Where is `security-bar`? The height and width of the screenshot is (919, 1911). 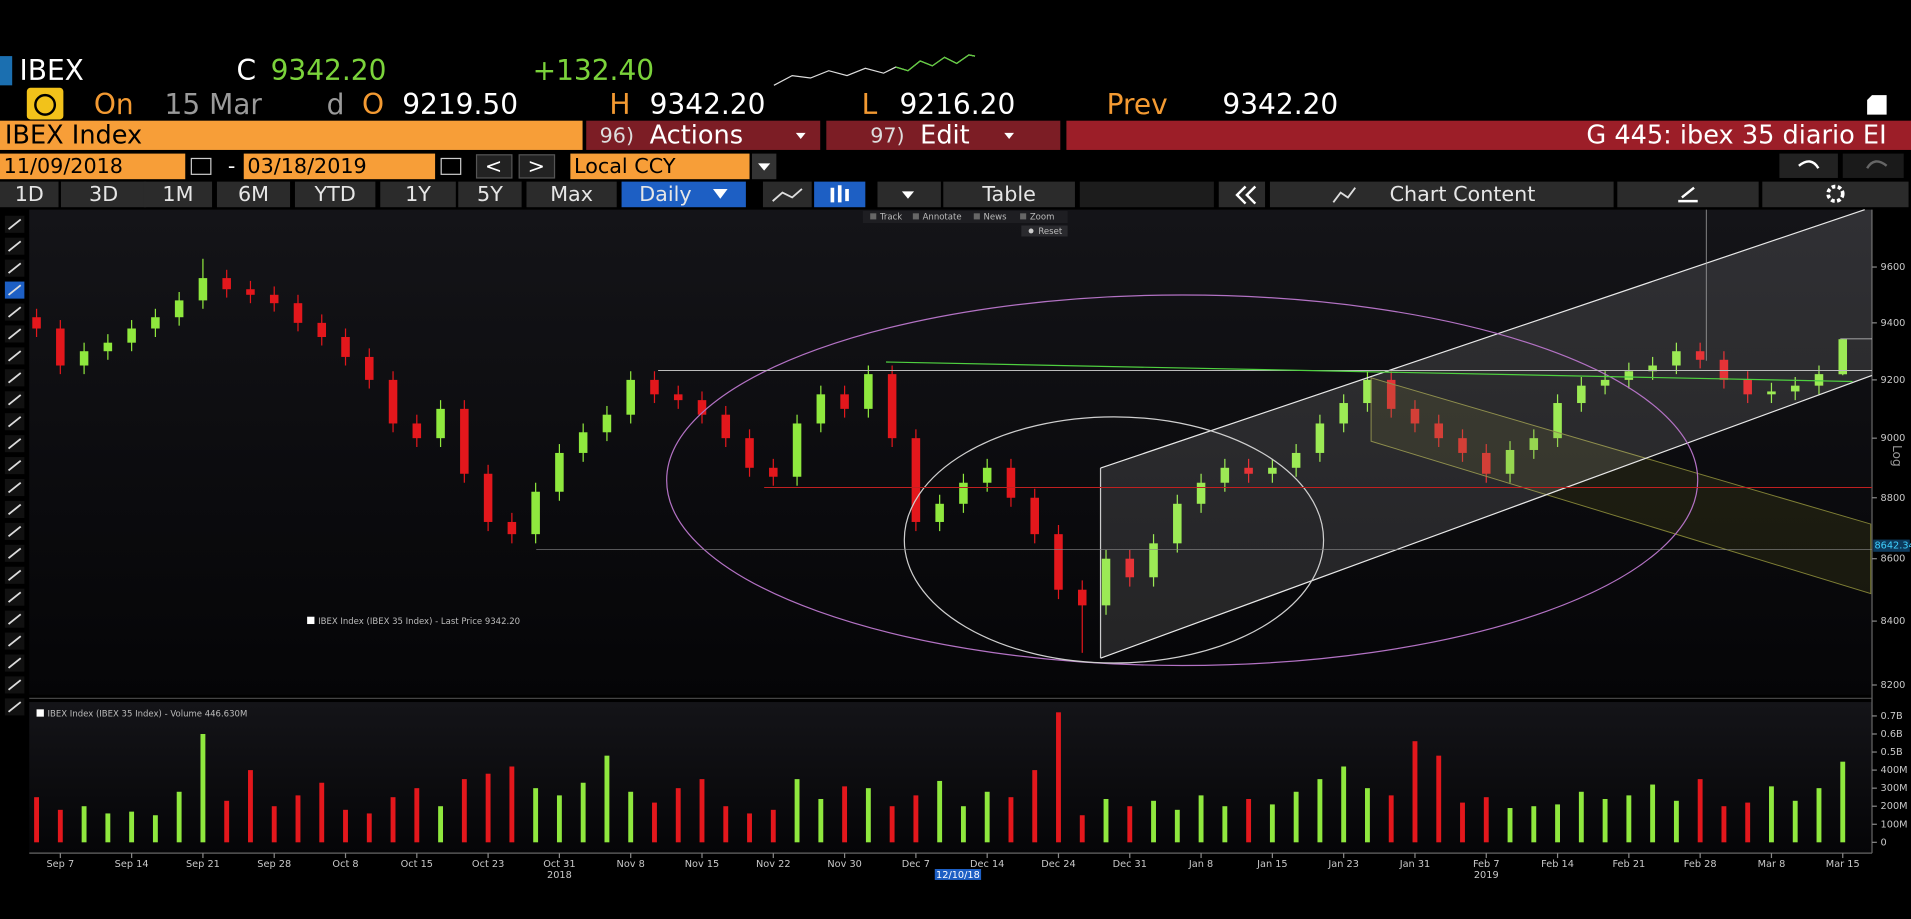 security-bar is located at coordinates (291, 135).